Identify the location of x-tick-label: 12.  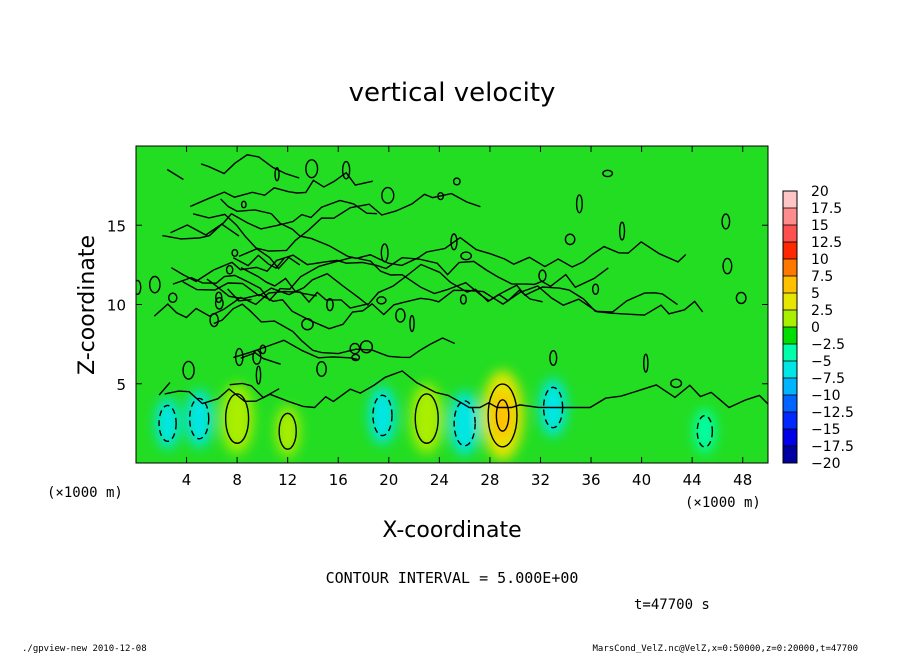
(287, 480).